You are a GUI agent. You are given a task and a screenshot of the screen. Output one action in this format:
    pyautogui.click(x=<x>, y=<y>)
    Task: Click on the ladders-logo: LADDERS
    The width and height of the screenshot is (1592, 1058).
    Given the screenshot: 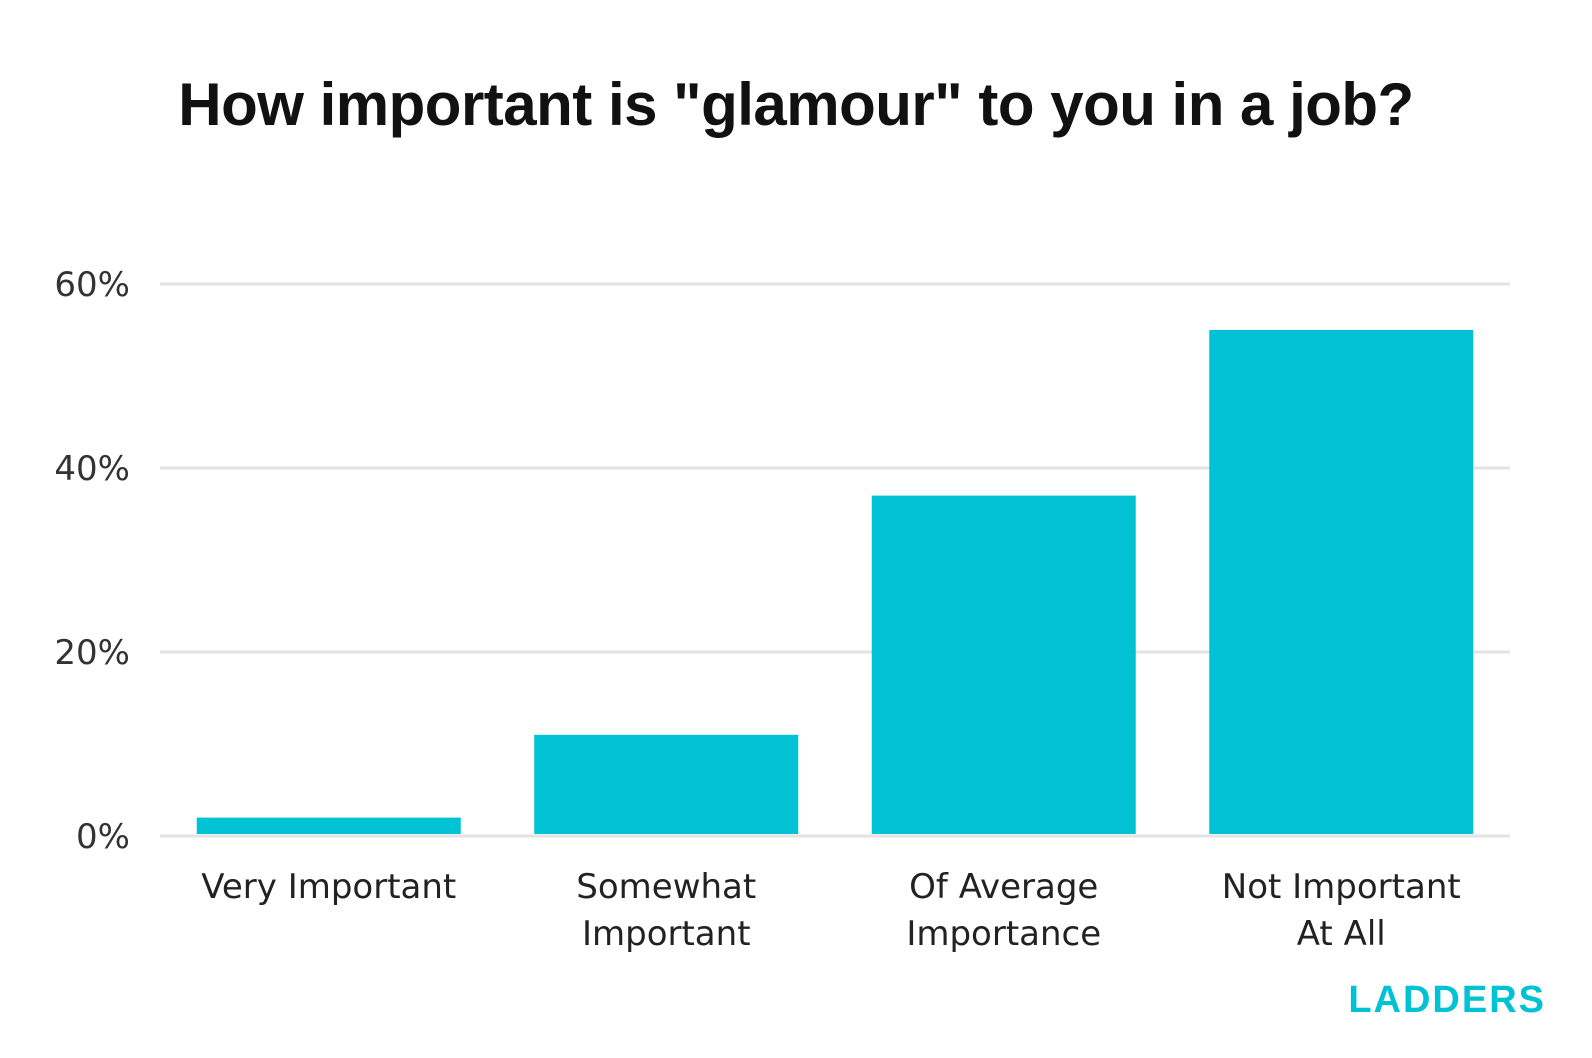 What is the action you would take?
    pyautogui.click(x=1447, y=1000)
    